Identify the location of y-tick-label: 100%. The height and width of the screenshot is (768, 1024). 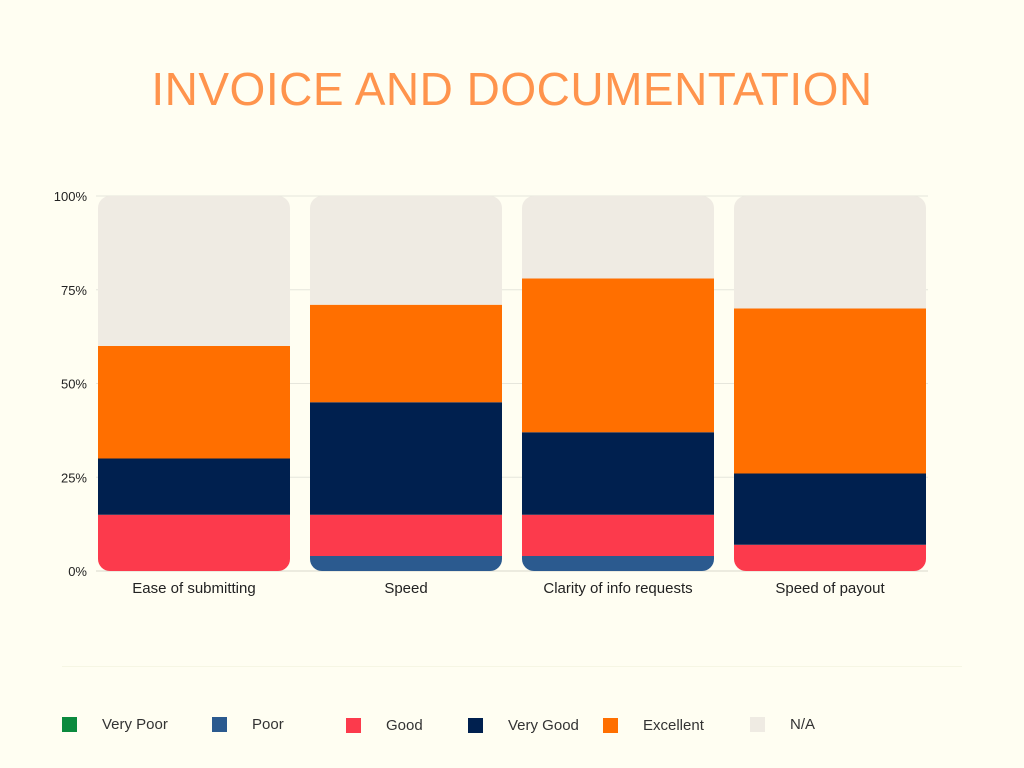
(71, 196).